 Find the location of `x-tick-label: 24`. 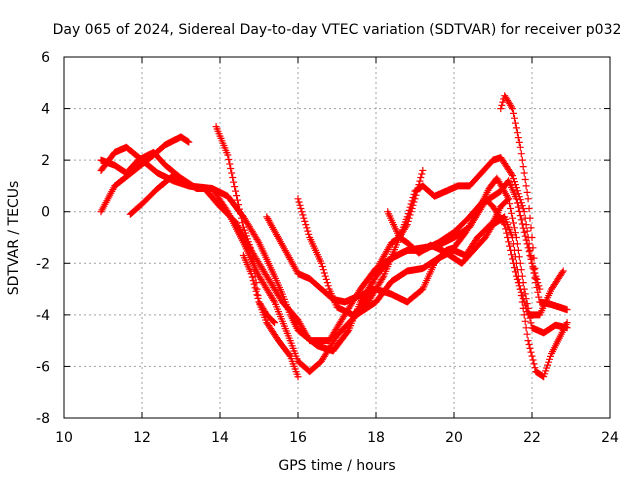

x-tick-label: 24 is located at coordinates (610, 438).